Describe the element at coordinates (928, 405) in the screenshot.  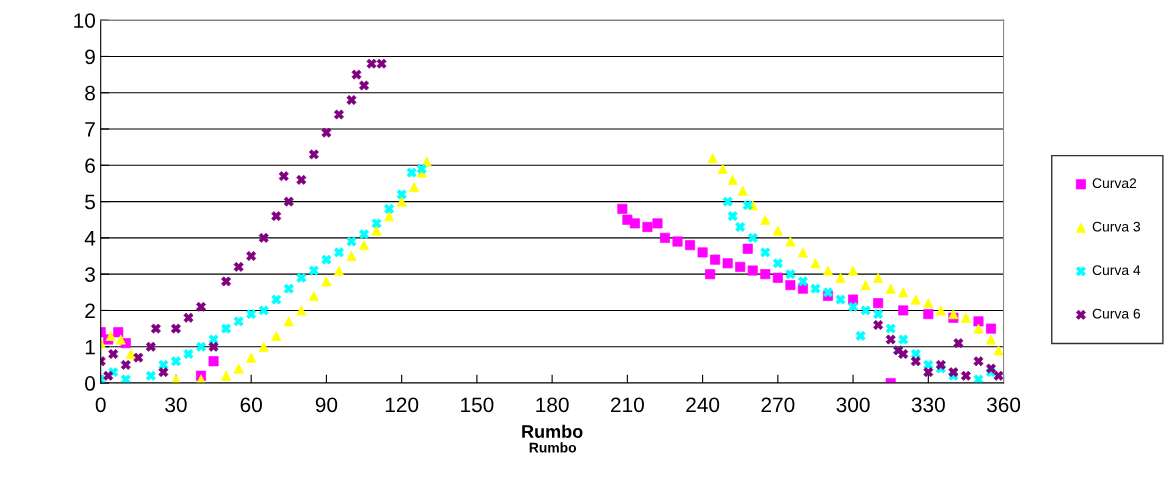
I see `x-tick-label: 330` at that location.